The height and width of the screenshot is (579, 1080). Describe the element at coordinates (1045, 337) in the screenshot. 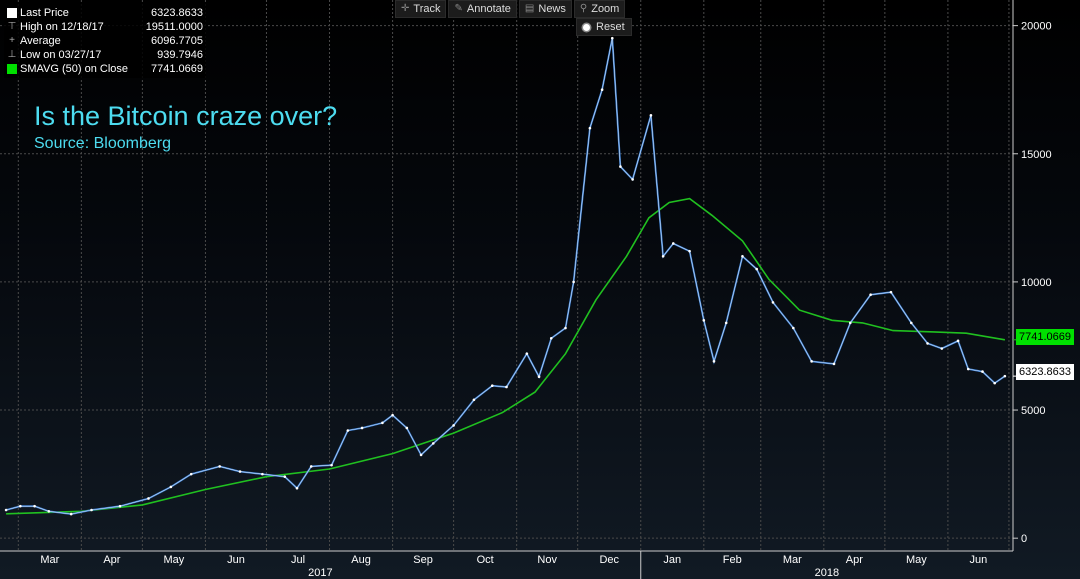

I see `sma-value-tag: 7741.0669` at that location.